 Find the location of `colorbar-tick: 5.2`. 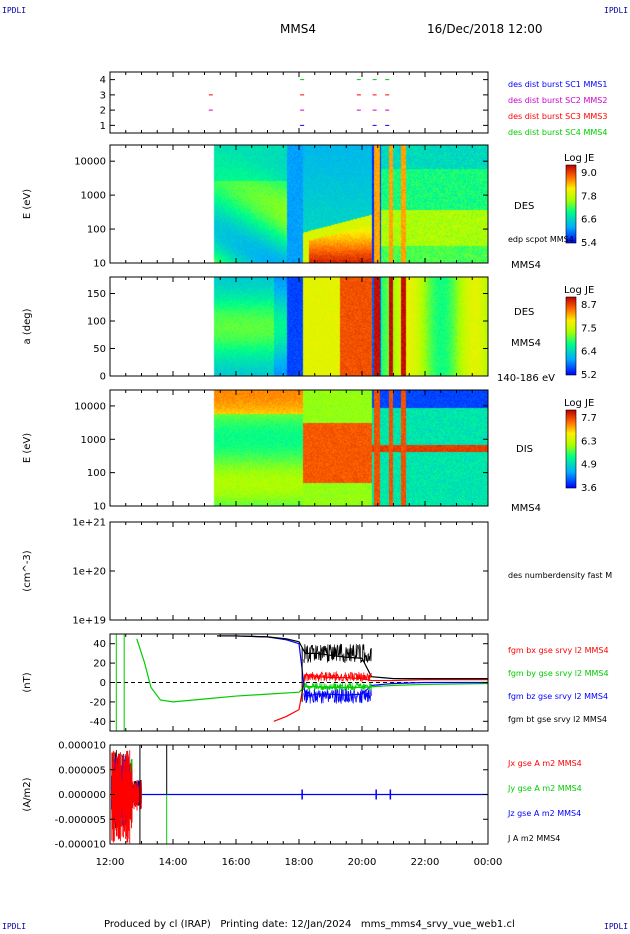

colorbar-tick: 5.2 is located at coordinates (589, 375).